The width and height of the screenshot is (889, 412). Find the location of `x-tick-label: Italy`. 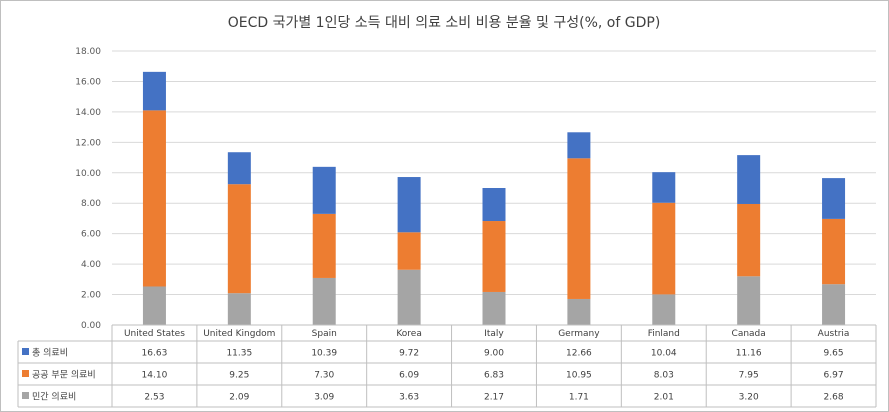

x-tick-label: Italy is located at coordinates (494, 334).